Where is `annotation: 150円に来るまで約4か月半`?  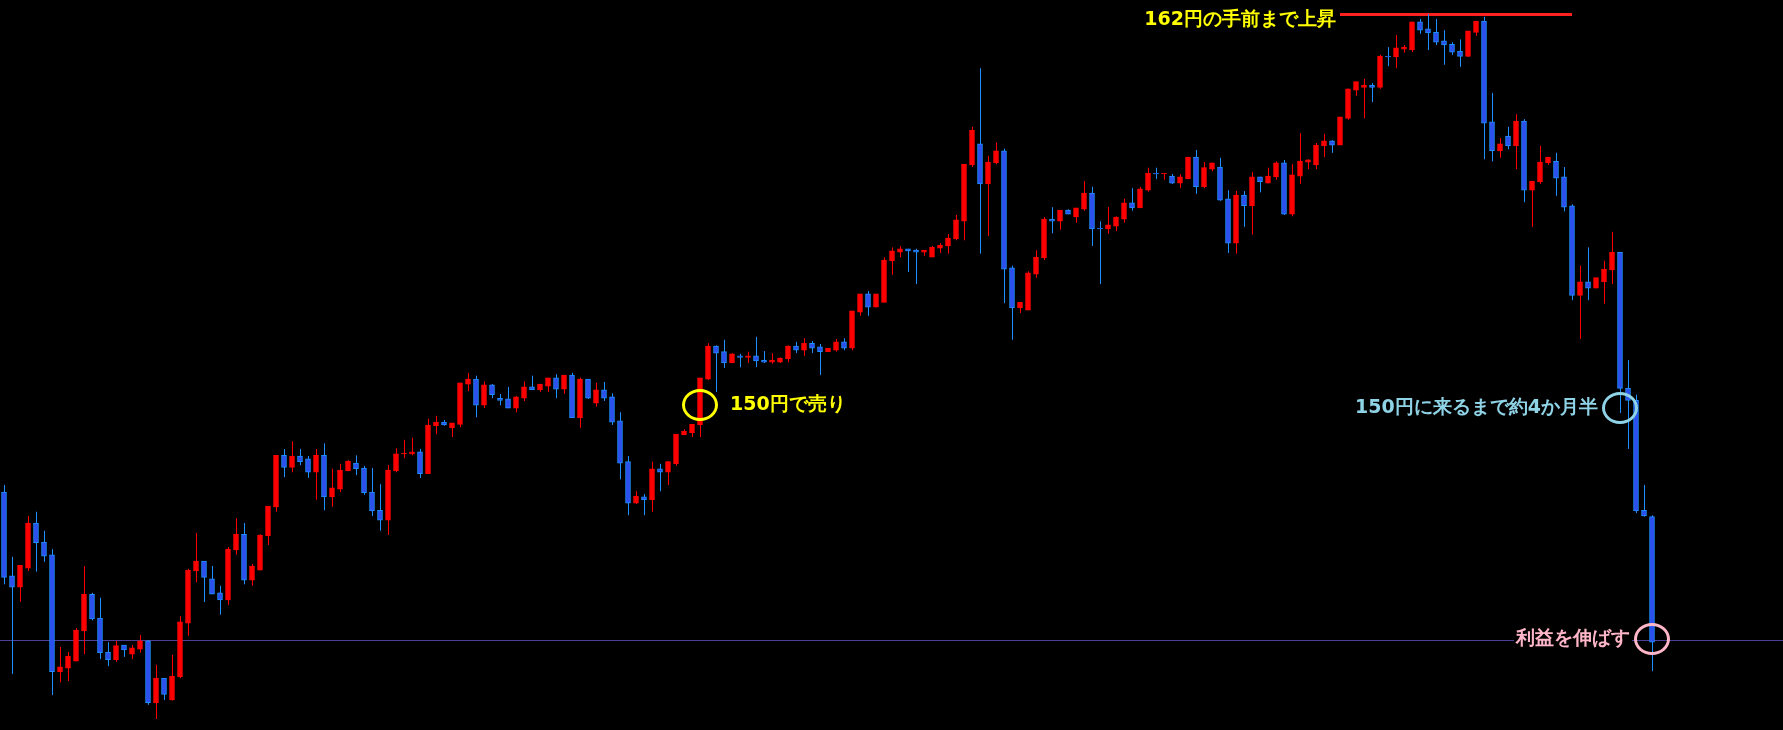 annotation: 150円に来るまで約4か月半 is located at coordinates (1477, 405).